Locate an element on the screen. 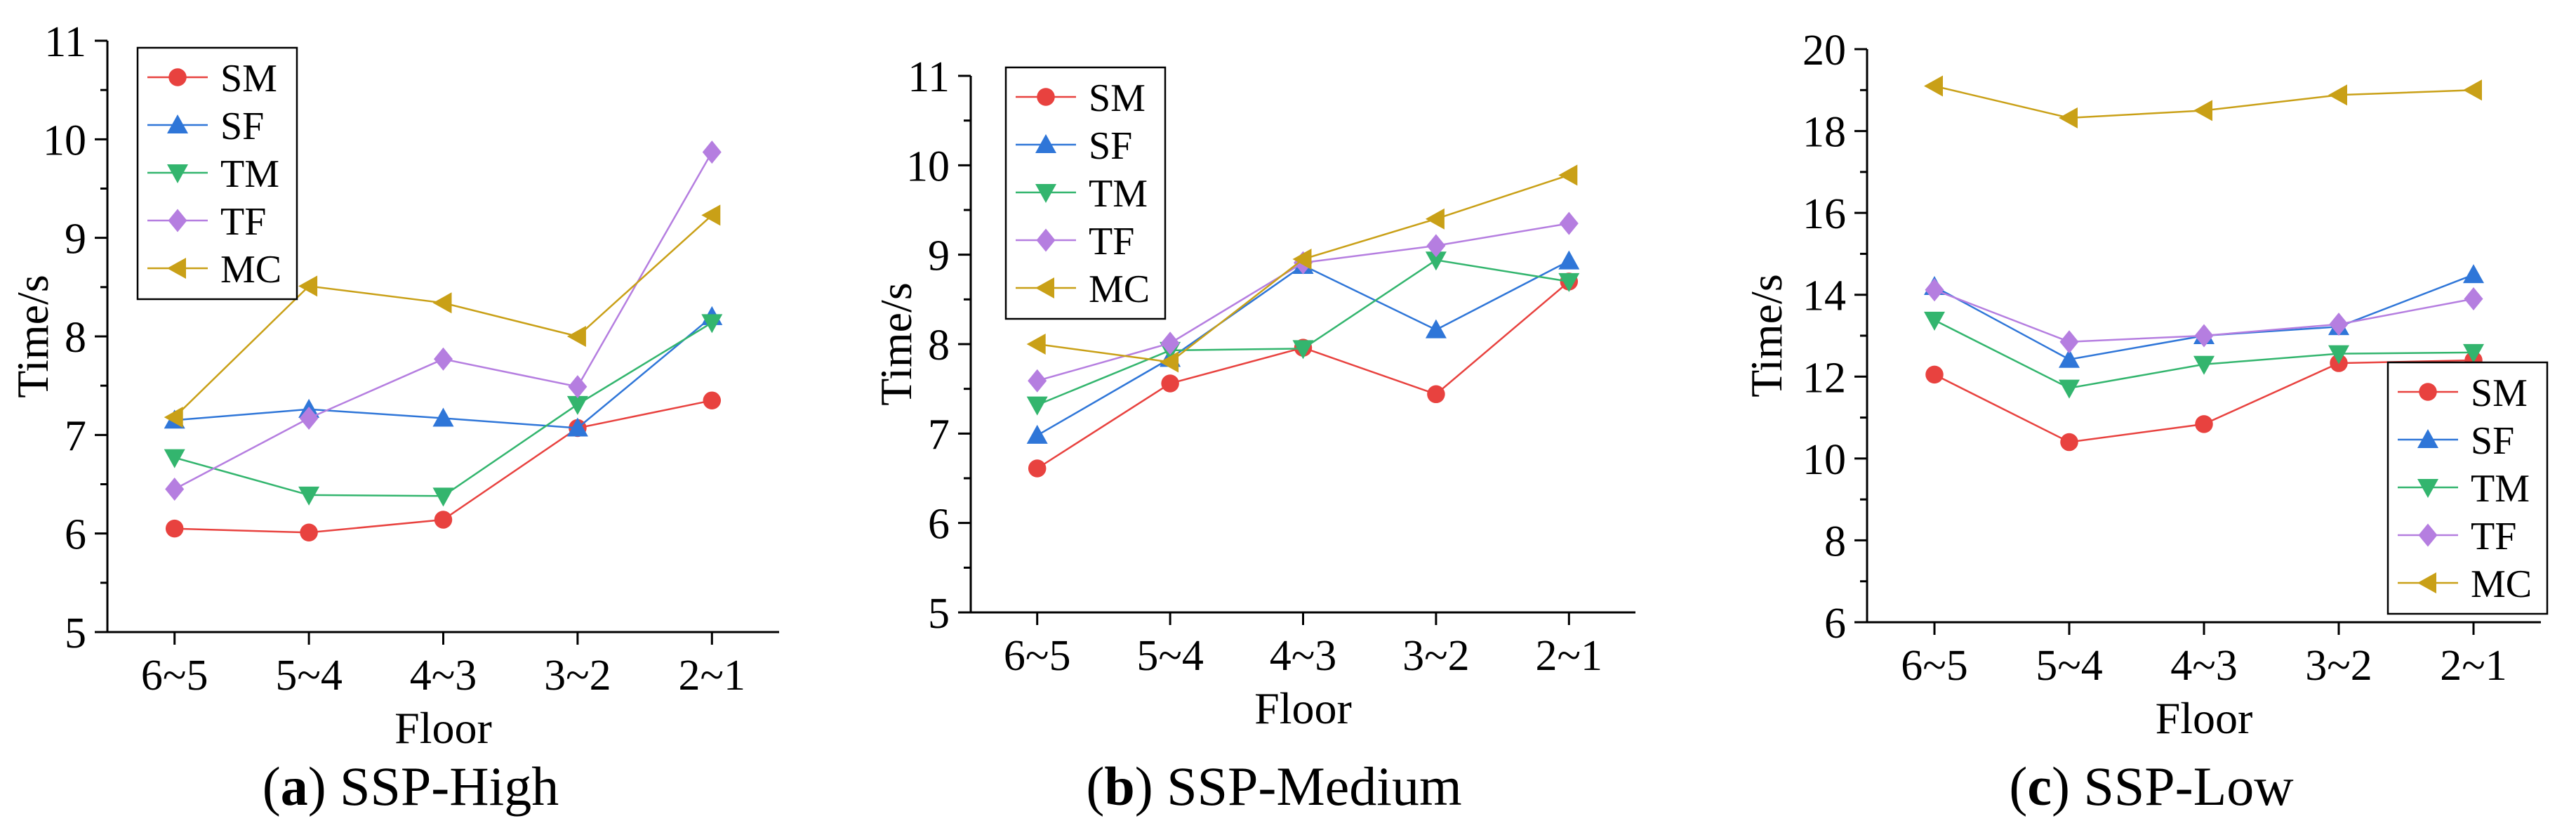  x-axis-label: Floor is located at coordinates (1303, 708).